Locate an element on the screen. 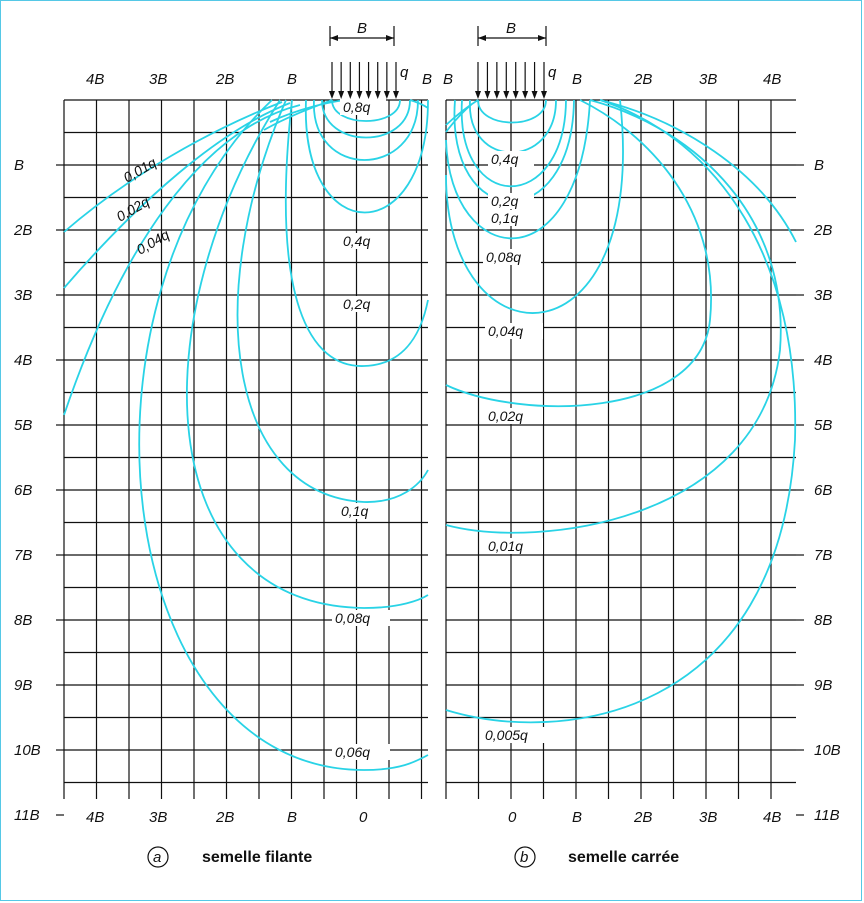 Image resolution: width=864 pixels, height=903 pixels. isobar-0.02q-left is located at coordinates (177, 195).